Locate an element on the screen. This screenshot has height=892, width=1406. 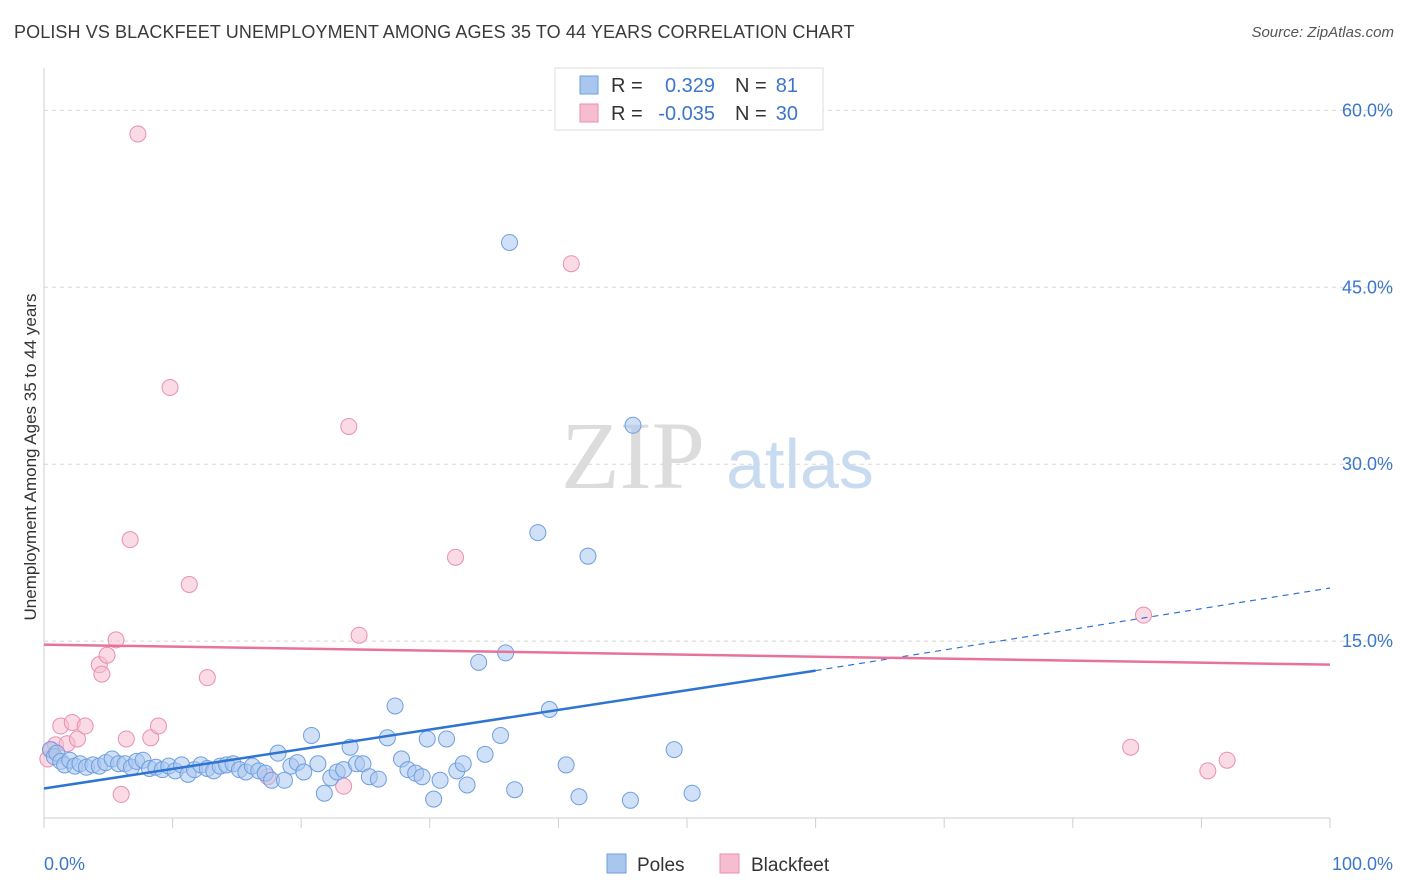
poles-trendline is located at coordinates (429, 729).